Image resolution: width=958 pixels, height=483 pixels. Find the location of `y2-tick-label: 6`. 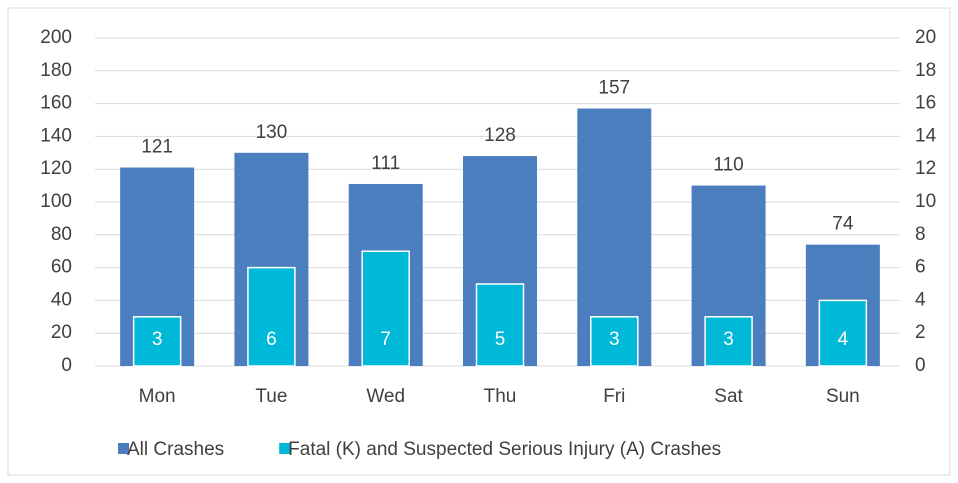

y2-tick-label: 6 is located at coordinates (920, 267).